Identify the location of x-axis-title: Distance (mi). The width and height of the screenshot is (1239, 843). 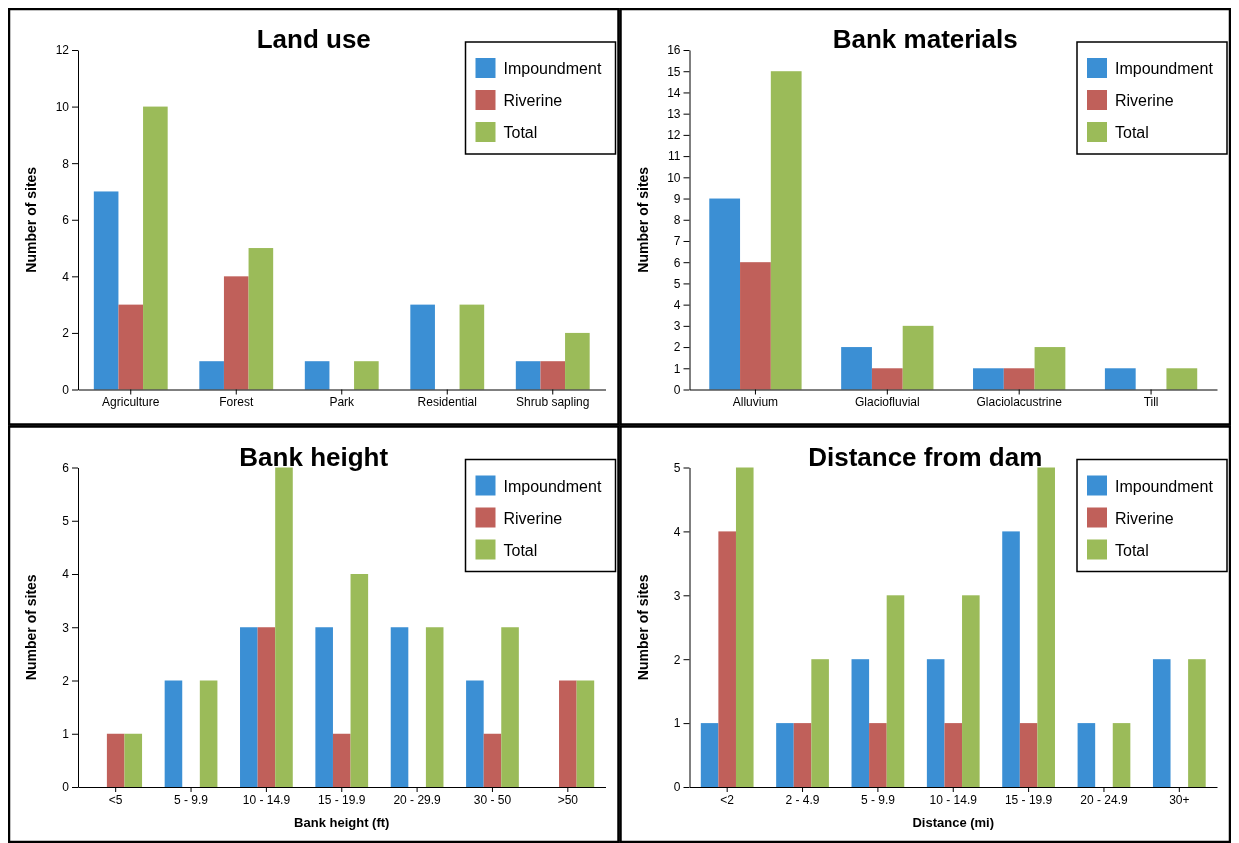
(953, 822).